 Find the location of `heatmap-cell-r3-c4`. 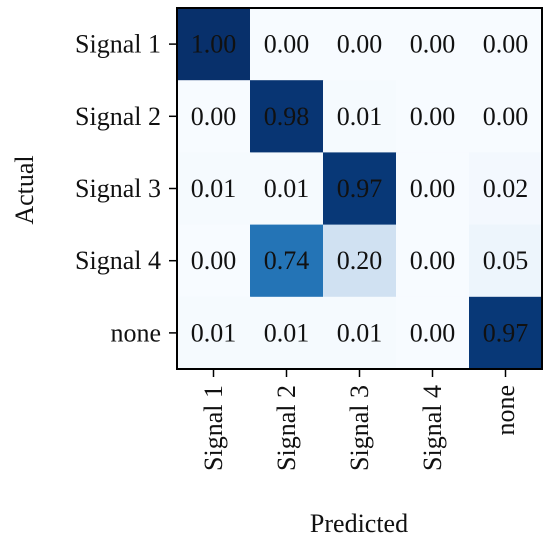

heatmap-cell-r3-c4 is located at coordinates (433, 189).